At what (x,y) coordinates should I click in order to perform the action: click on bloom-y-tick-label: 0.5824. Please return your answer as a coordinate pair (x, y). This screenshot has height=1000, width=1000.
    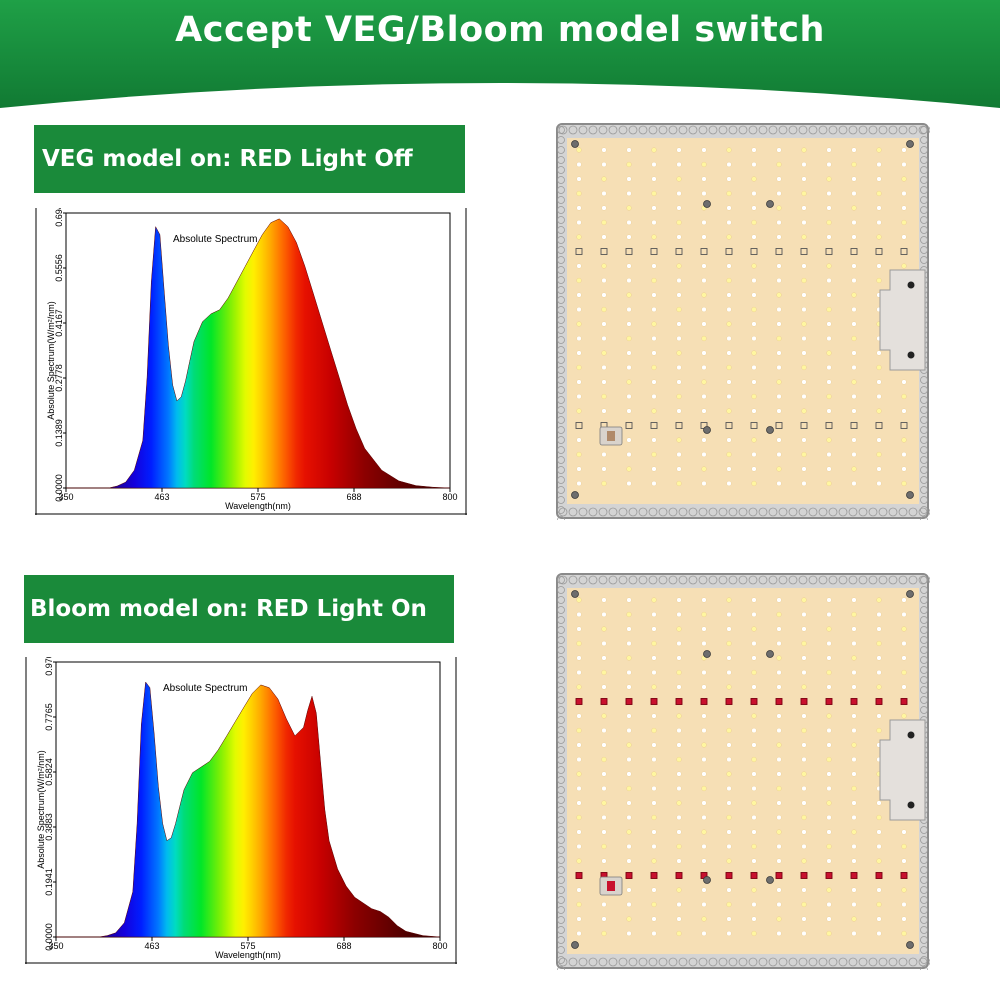
    Looking at the image, I should click on (49, 772).